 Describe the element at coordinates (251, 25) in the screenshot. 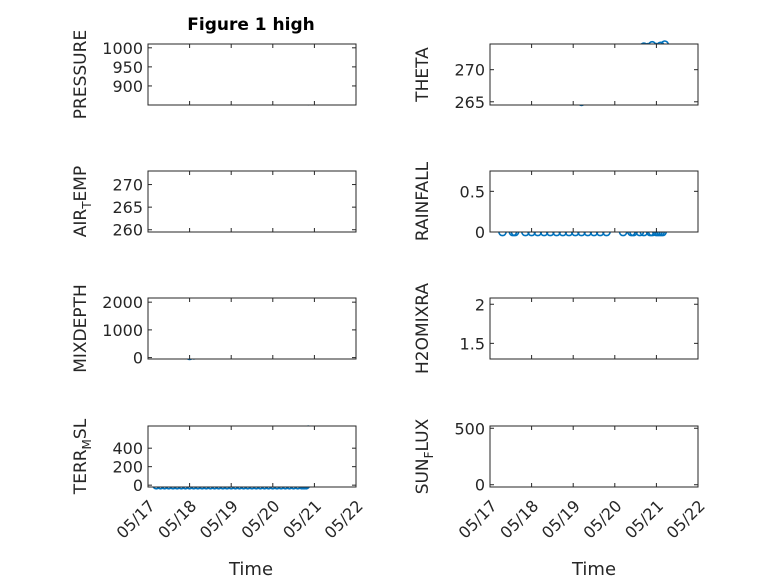

I see `figure-title: Figure 1 high` at that location.